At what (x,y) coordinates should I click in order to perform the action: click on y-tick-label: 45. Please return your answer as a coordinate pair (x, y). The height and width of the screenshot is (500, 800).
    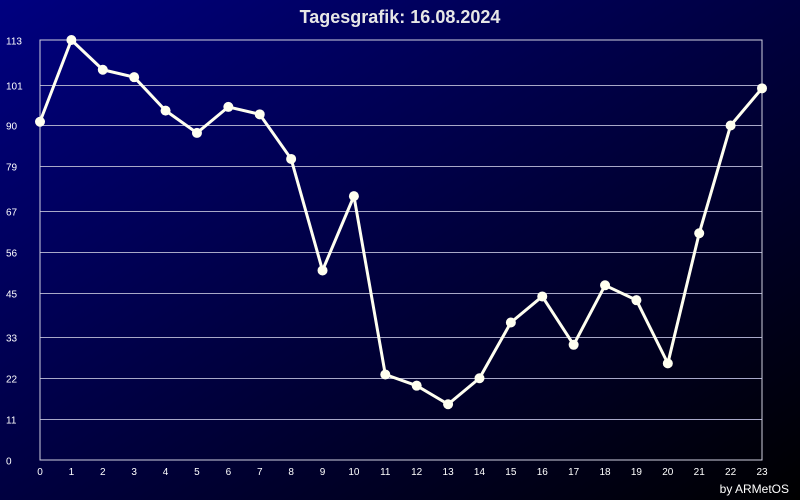
    Looking at the image, I should click on (12, 295).